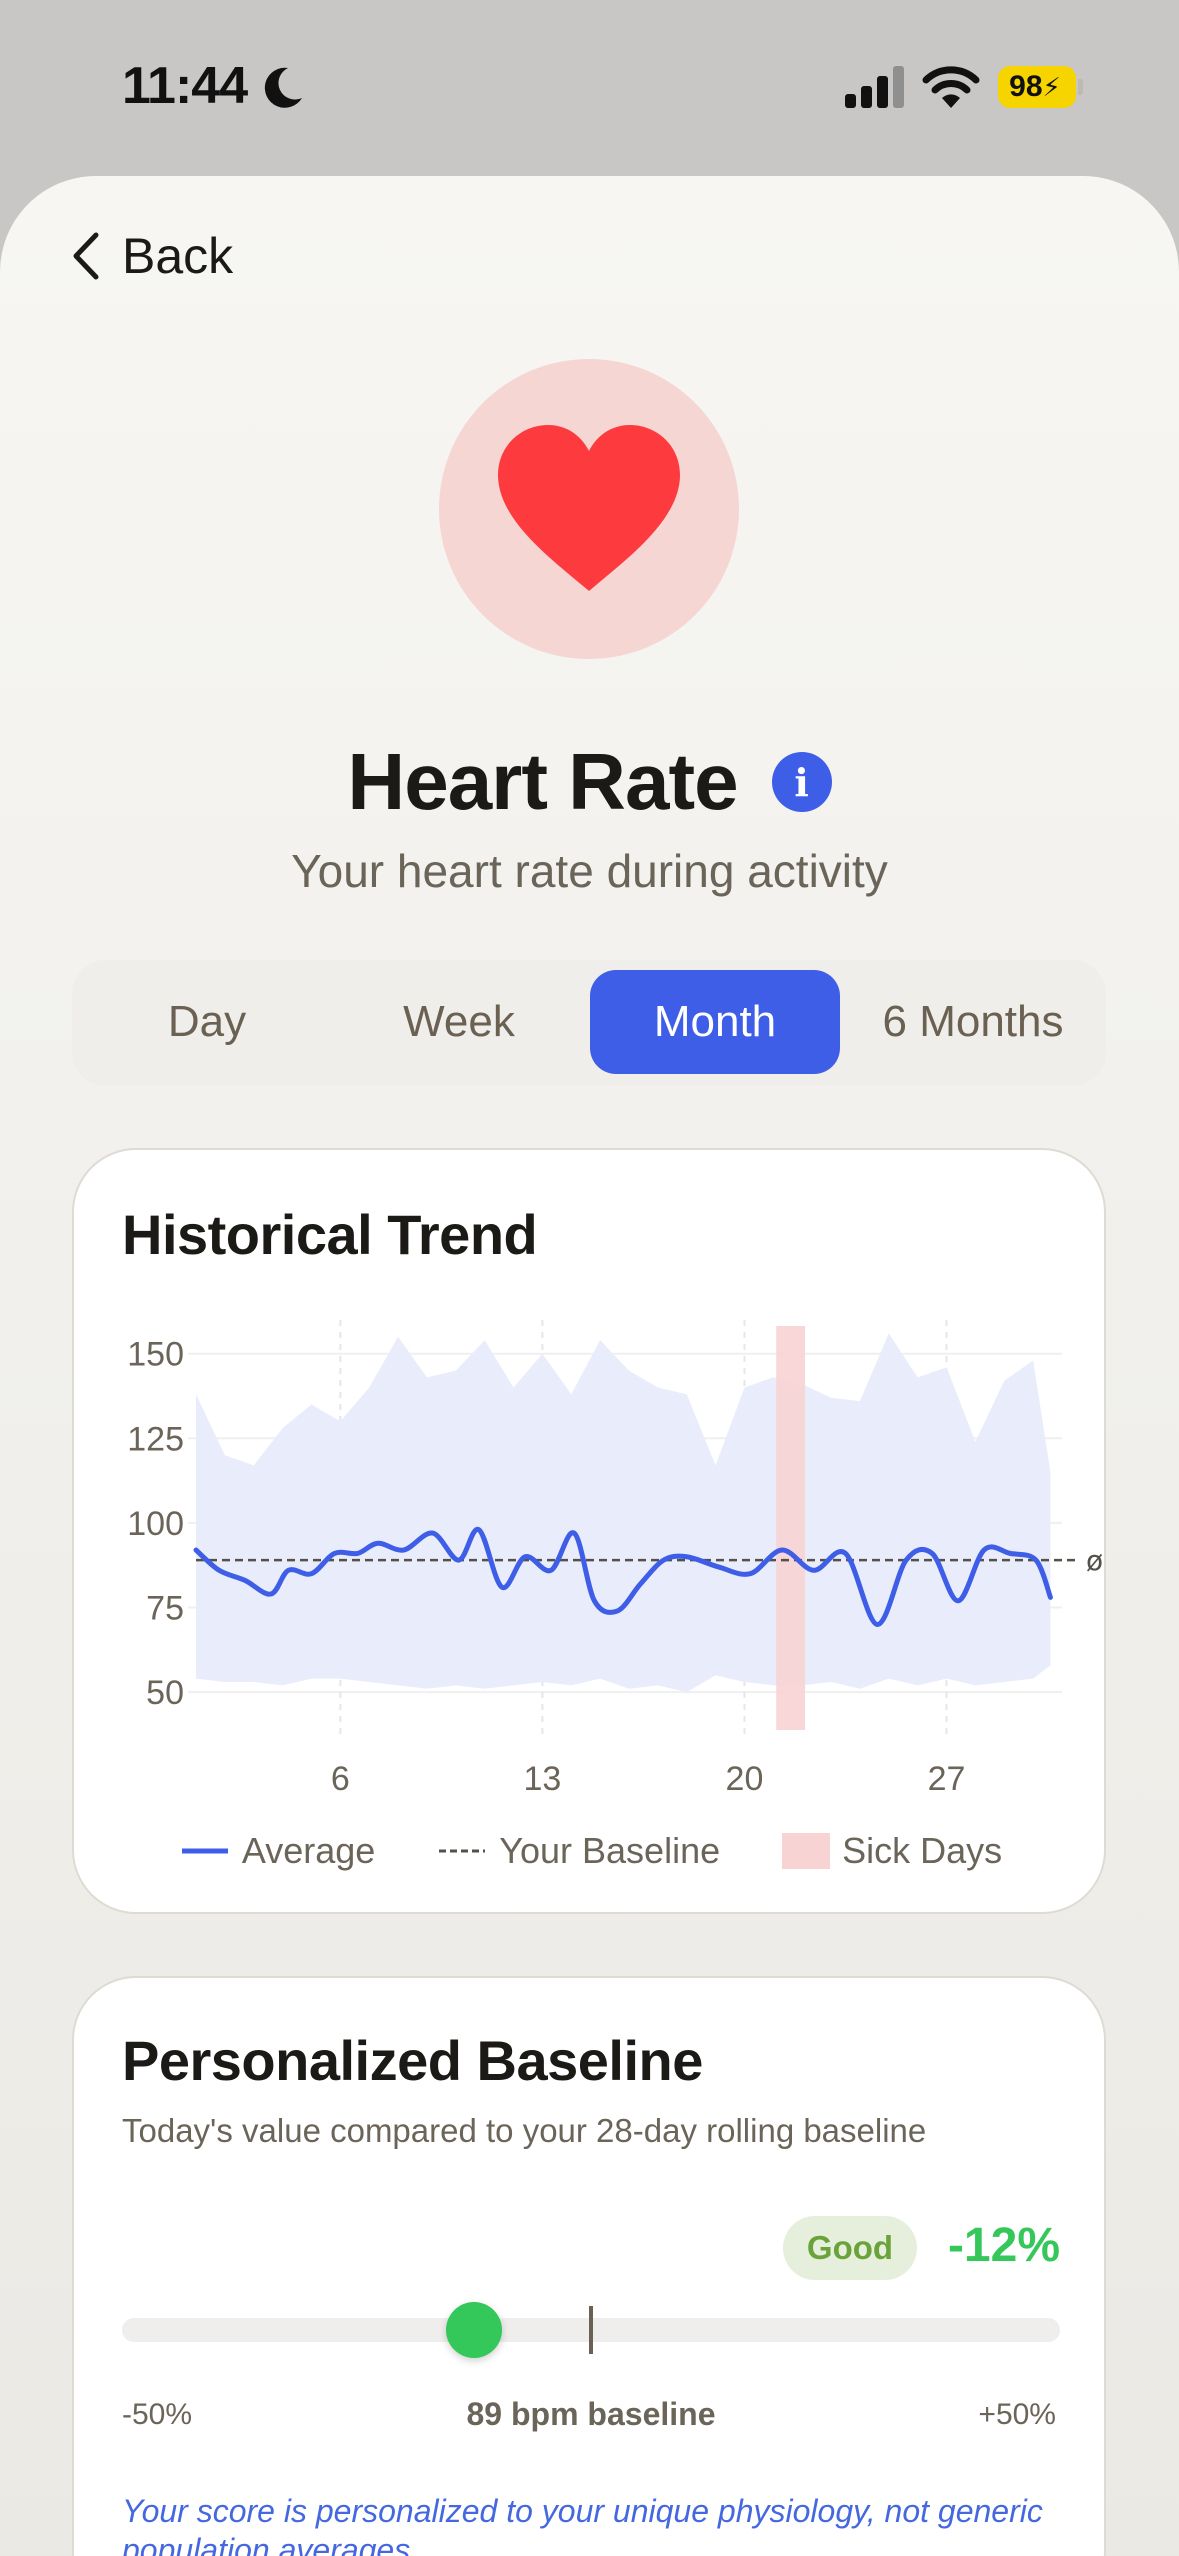  What do you see at coordinates (874, 87) in the screenshot?
I see `signal-icon` at bounding box center [874, 87].